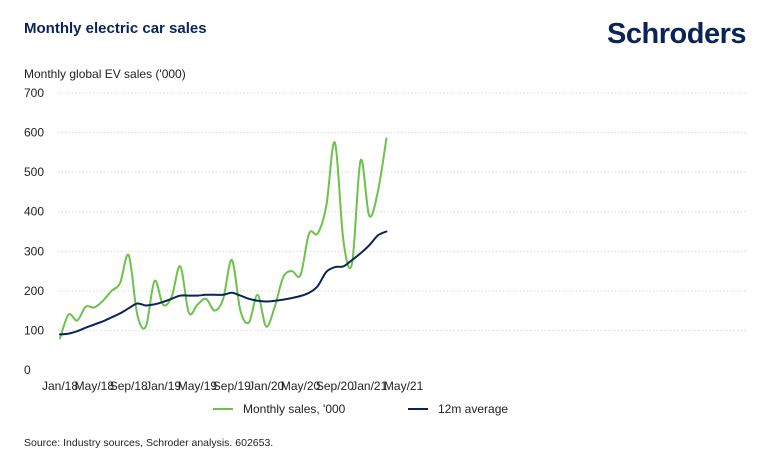 This screenshot has width=770, height=470. I want to click on x-tick-label-may-21: May/21, so click(404, 386).